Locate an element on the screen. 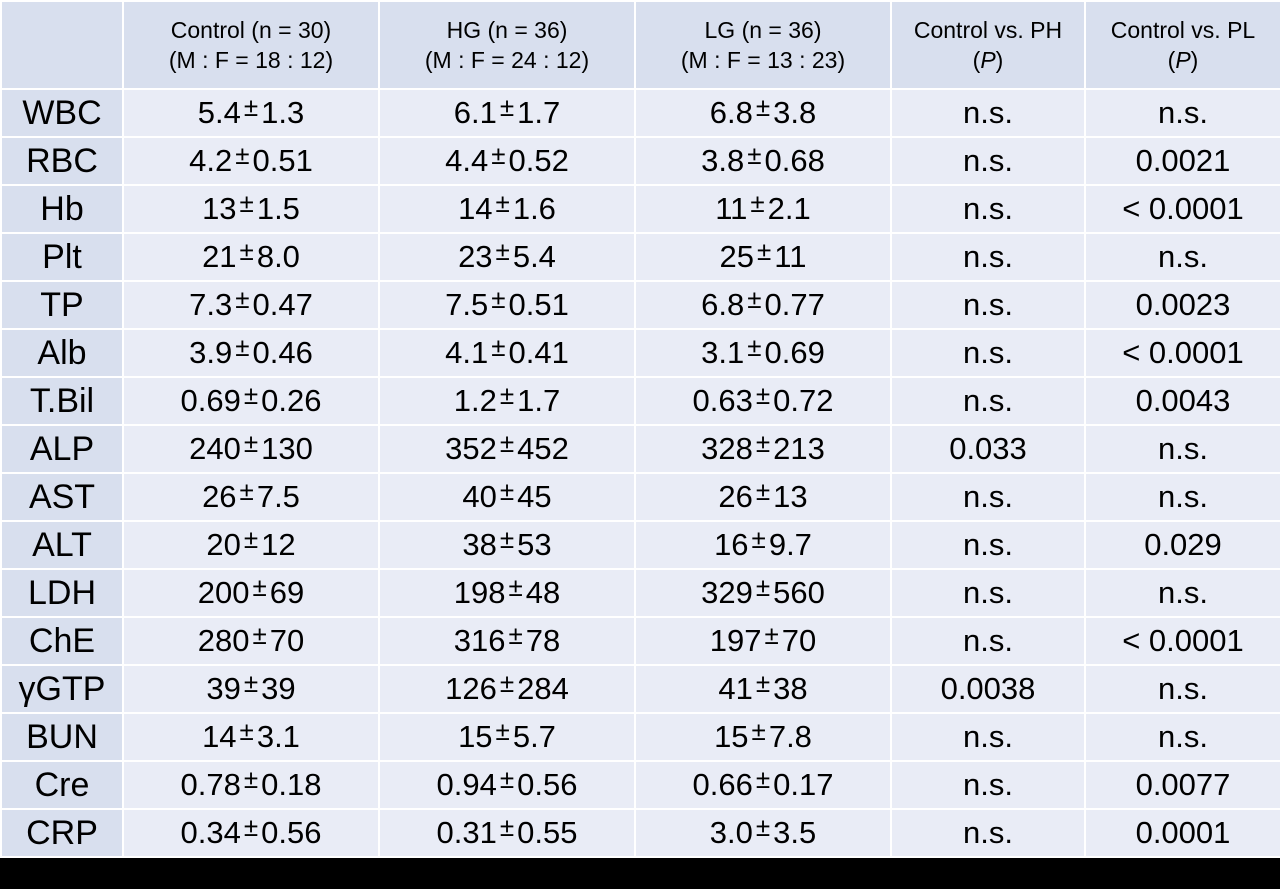 This screenshot has width=1280, height=889. parameter-name: TP is located at coordinates (62, 305).